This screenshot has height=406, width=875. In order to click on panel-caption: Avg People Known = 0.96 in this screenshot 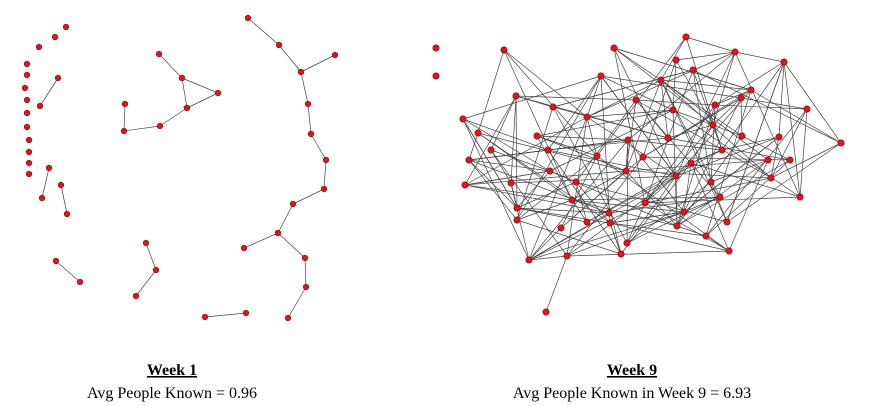, I will do `click(172, 393)`.